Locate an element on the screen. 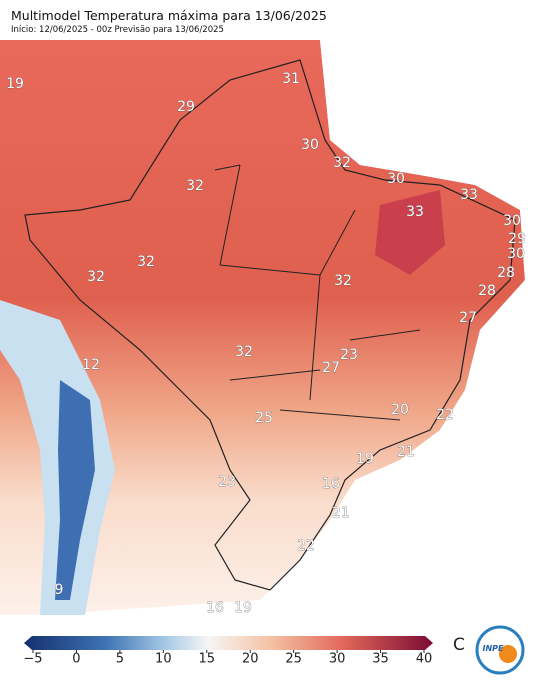 This screenshot has height=685, width=542. colorbar-tick-label: 0 is located at coordinates (76, 659).